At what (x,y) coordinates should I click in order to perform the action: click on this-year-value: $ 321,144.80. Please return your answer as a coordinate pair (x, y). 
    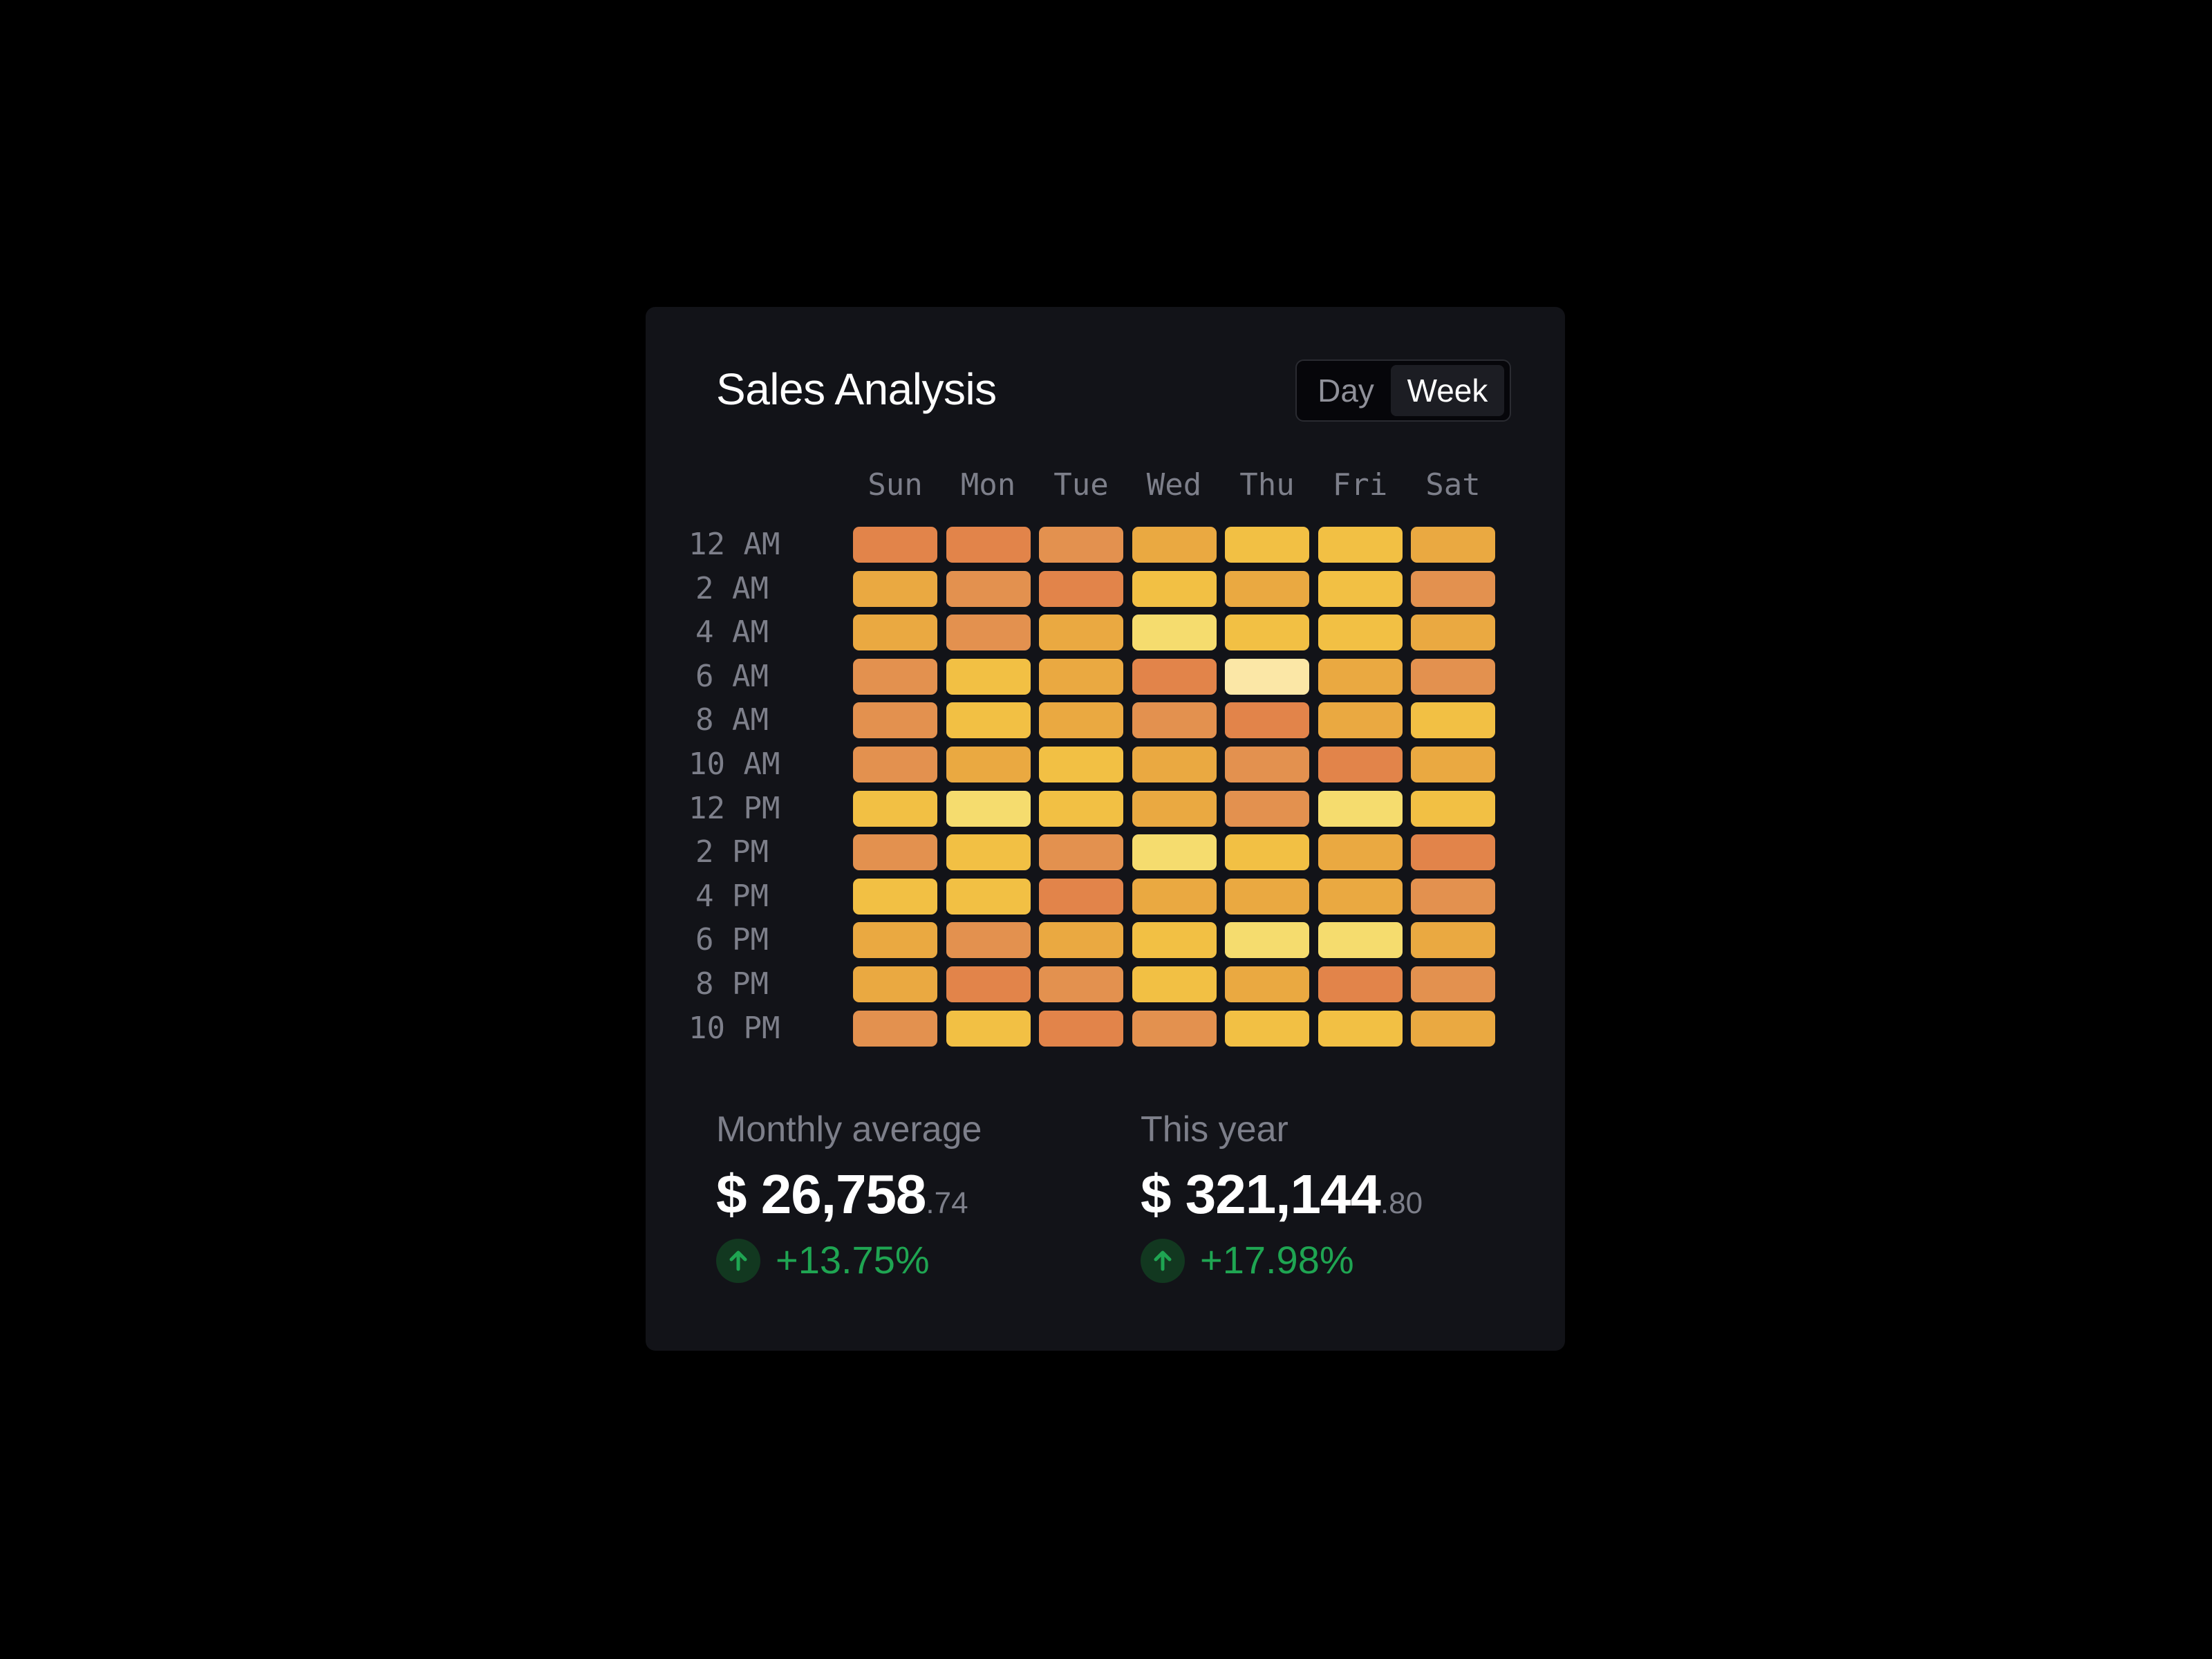
    Looking at the image, I should click on (1282, 1194).